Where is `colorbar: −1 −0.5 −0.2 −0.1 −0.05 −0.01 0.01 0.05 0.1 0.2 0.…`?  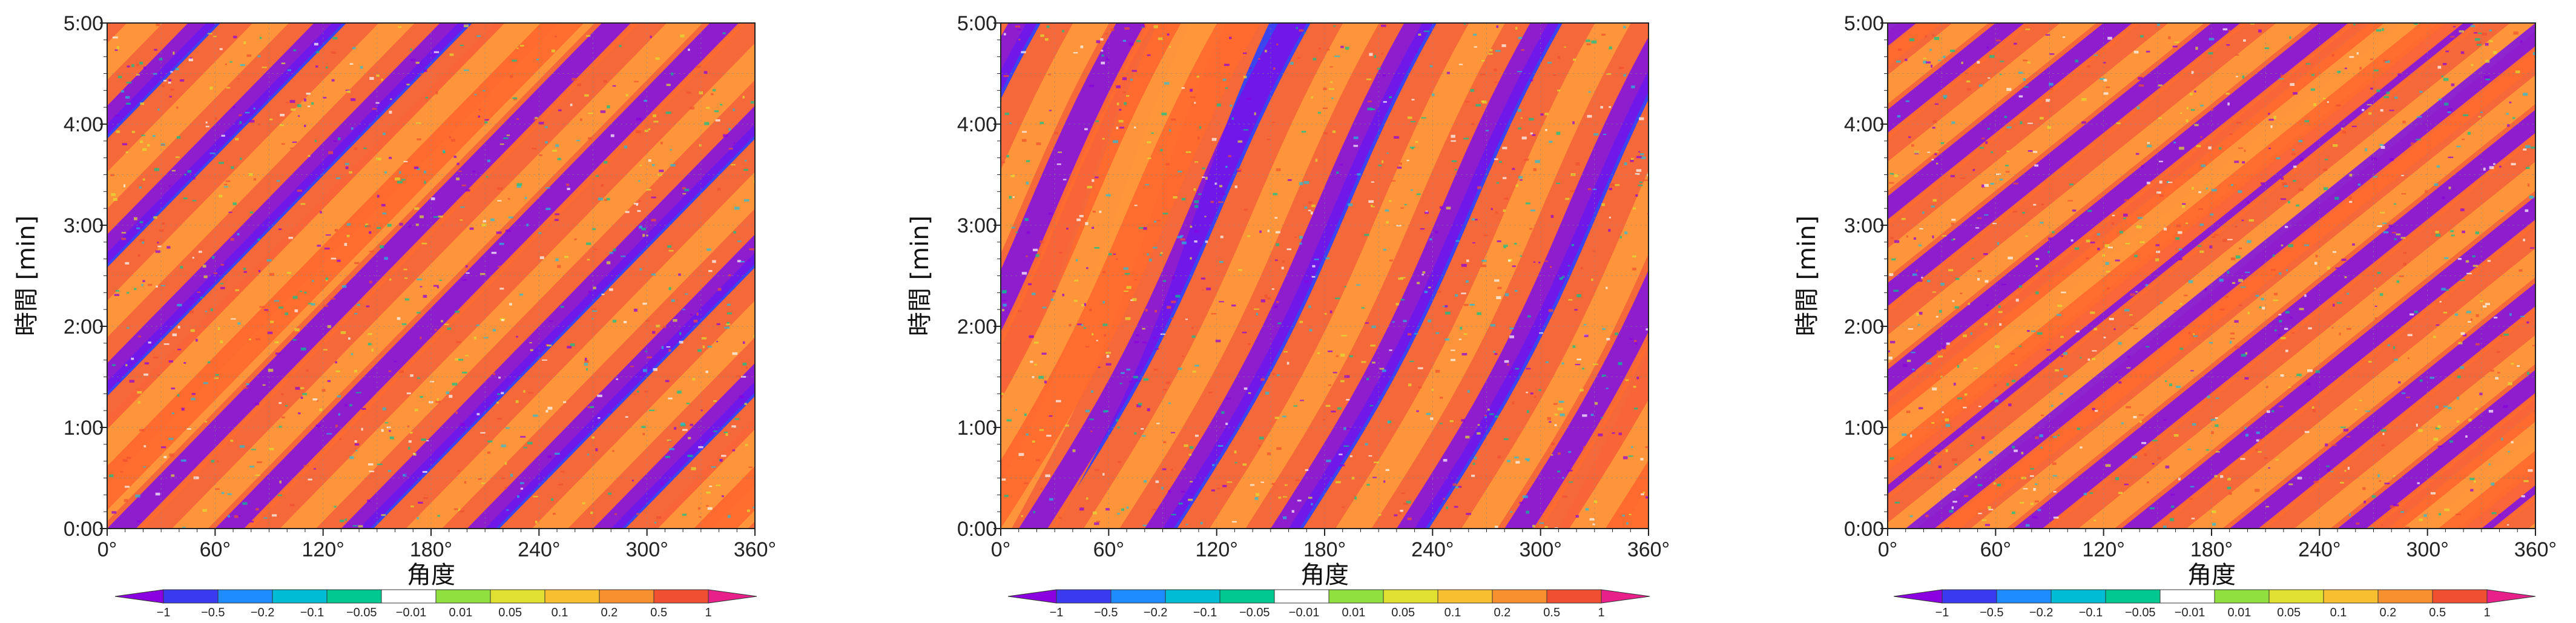
colorbar: −1 −0.5 −0.2 −0.1 −0.05 −0.01 0.01 0.05 0.1 0.2 0.… is located at coordinates (435, 604).